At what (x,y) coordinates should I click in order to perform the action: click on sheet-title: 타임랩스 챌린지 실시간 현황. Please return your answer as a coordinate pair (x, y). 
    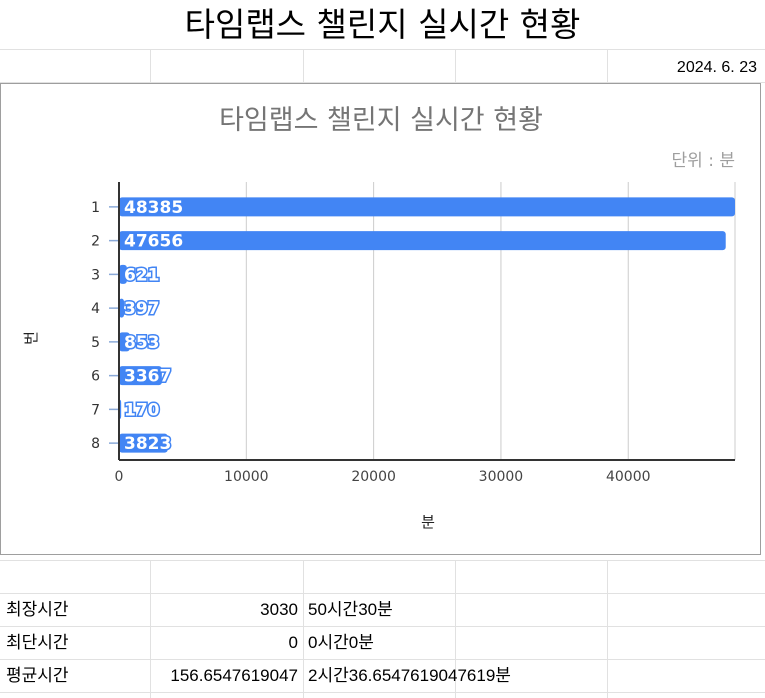
    Looking at the image, I should click on (382, 24).